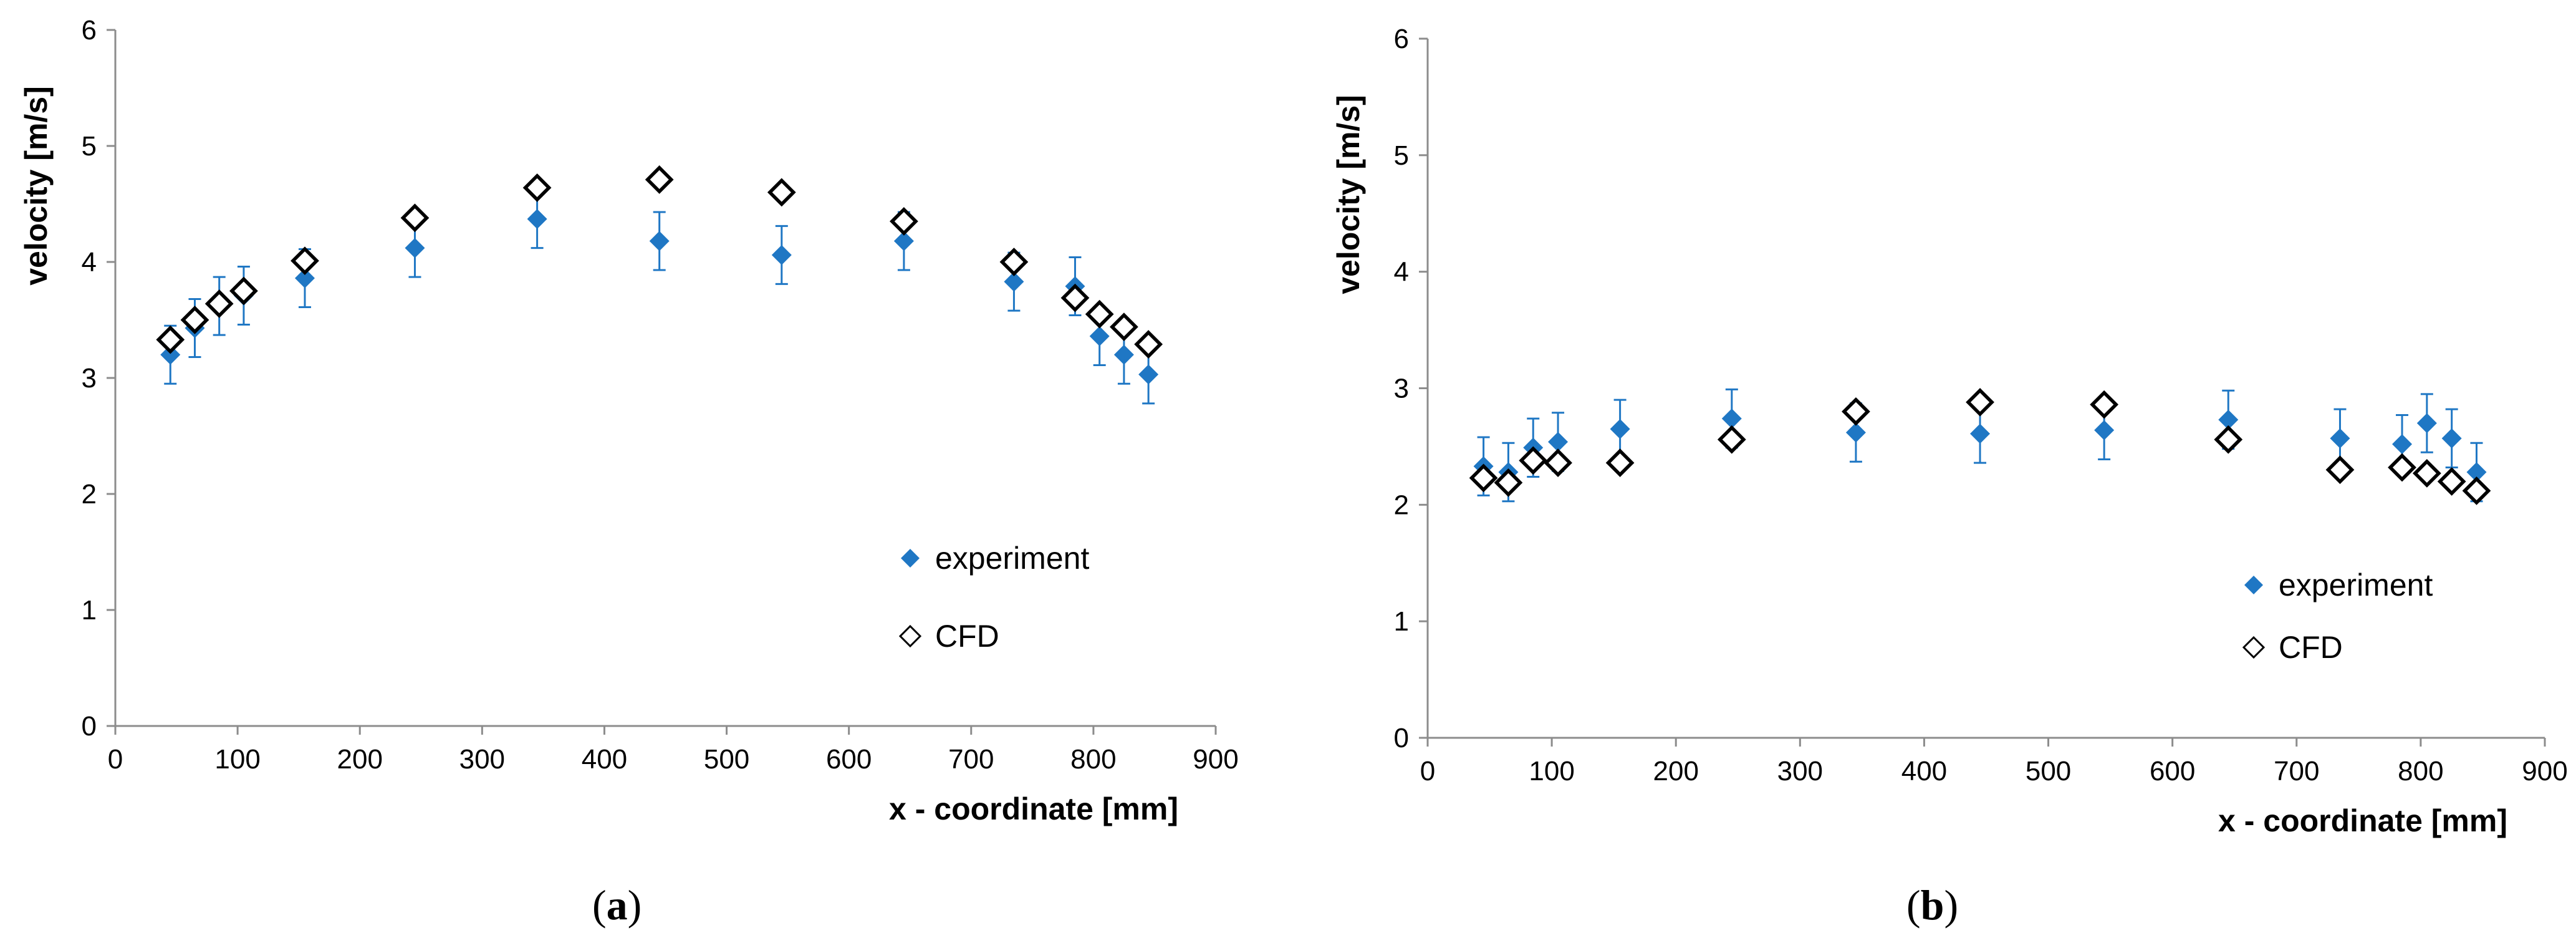 The image size is (2576, 948). What do you see at coordinates (1932, 905) in the screenshot?
I see `panel-label-b: (b)` at bounding box center [1932, 905].